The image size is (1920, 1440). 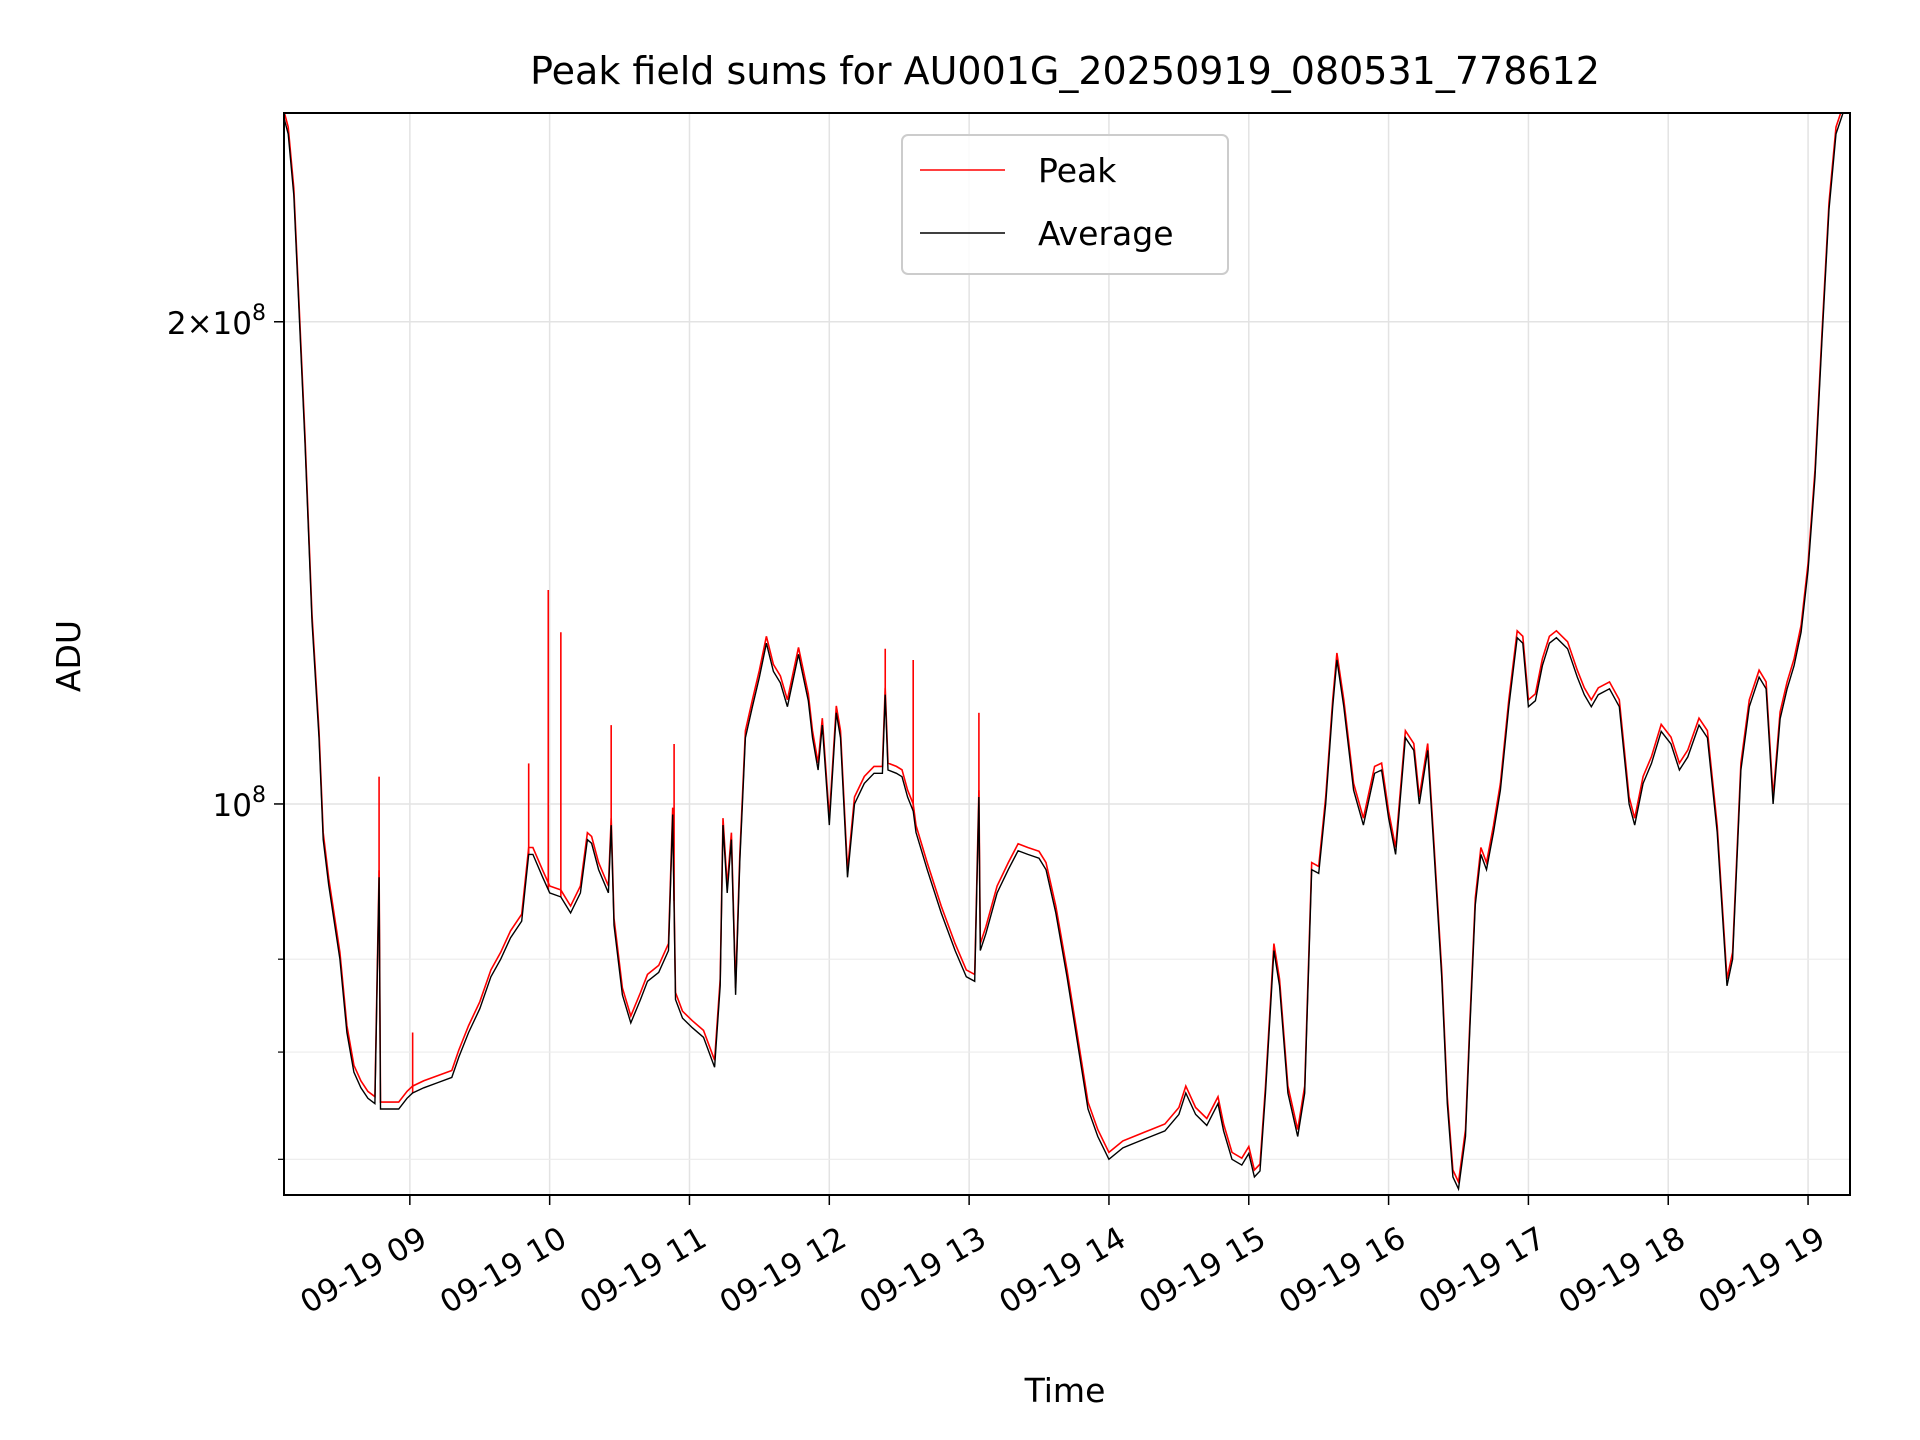 I want to click on y-tick-label: 108, so click(x=239, y=803).